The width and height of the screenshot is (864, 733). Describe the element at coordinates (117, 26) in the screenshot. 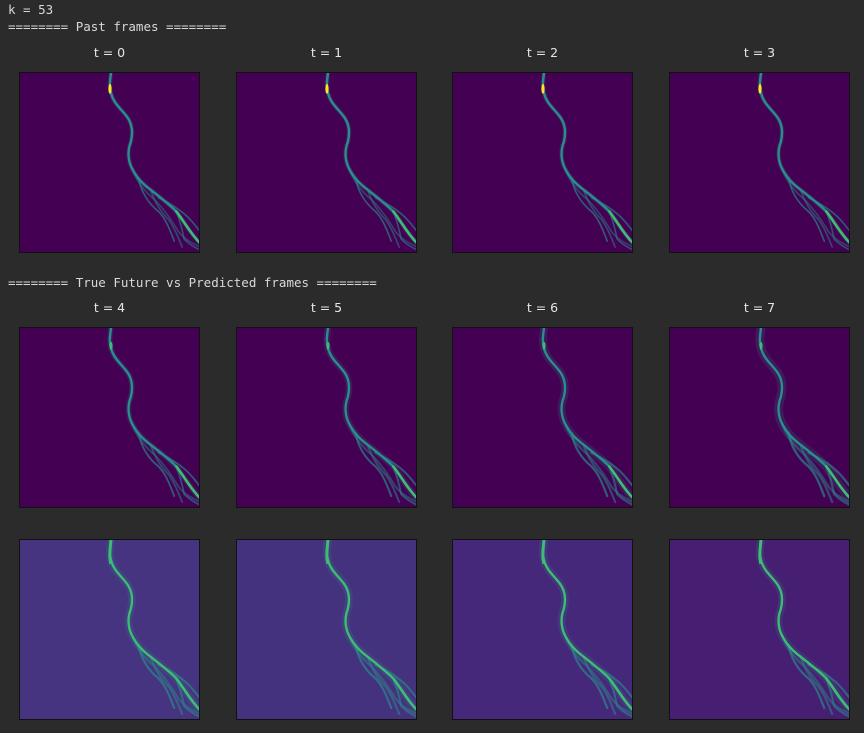

I see `past-frames-header: ======== Past frames ========` at that location.